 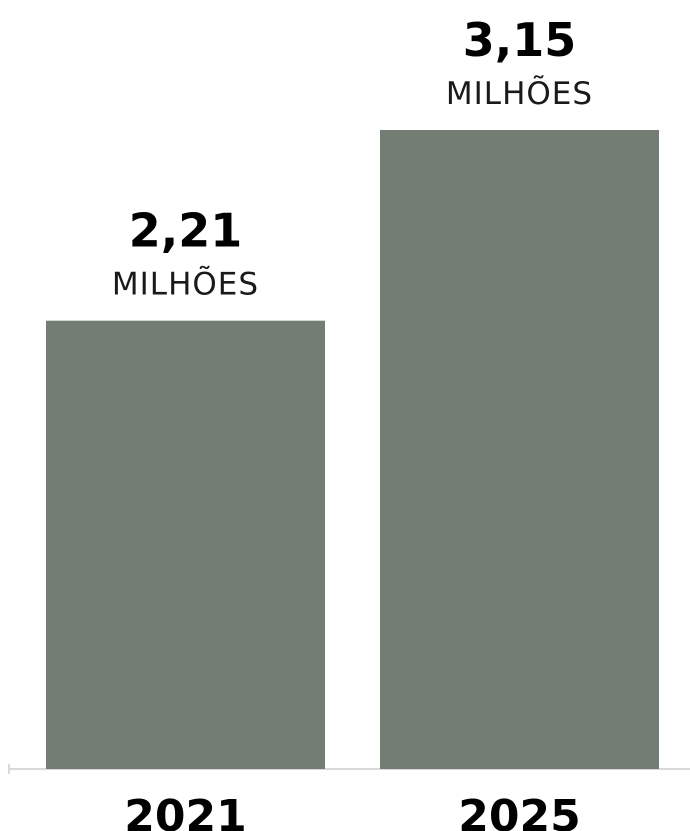 What do you see at coordinates (185, 284) in the screenshot?
I see `unit-label-2021: MILHÕES` at bounding box center [185, 284].